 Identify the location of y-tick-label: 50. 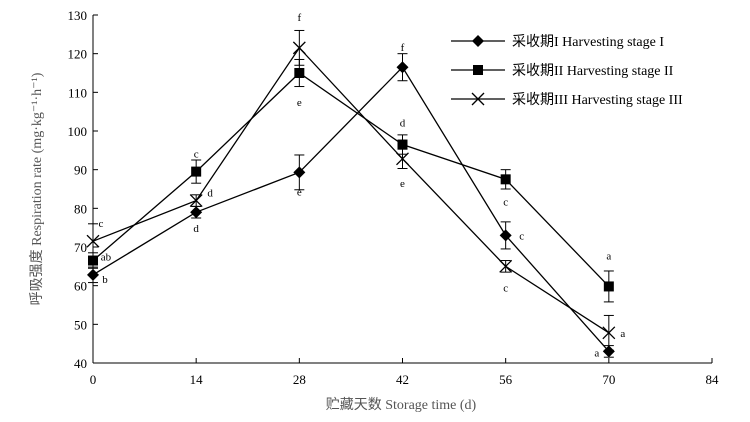
(80, 324).